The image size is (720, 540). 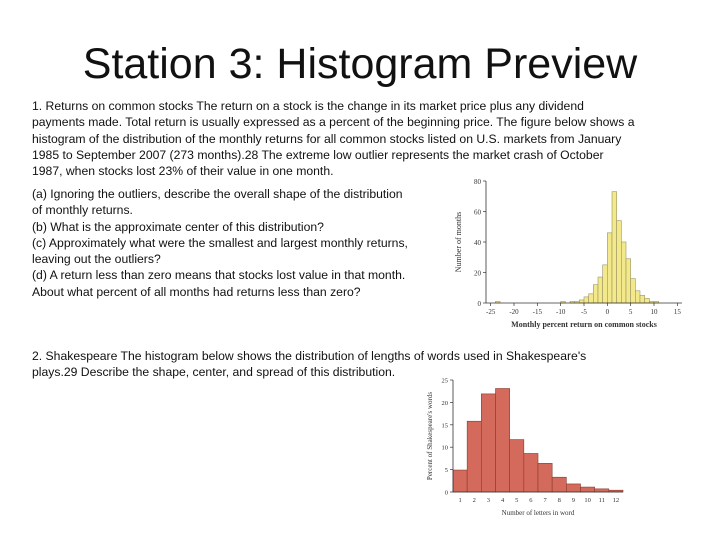 What do you see at coordinates (561, 312) in the screenshot?
I see `x-tick-label: -10` at bounding box center [561, 312].